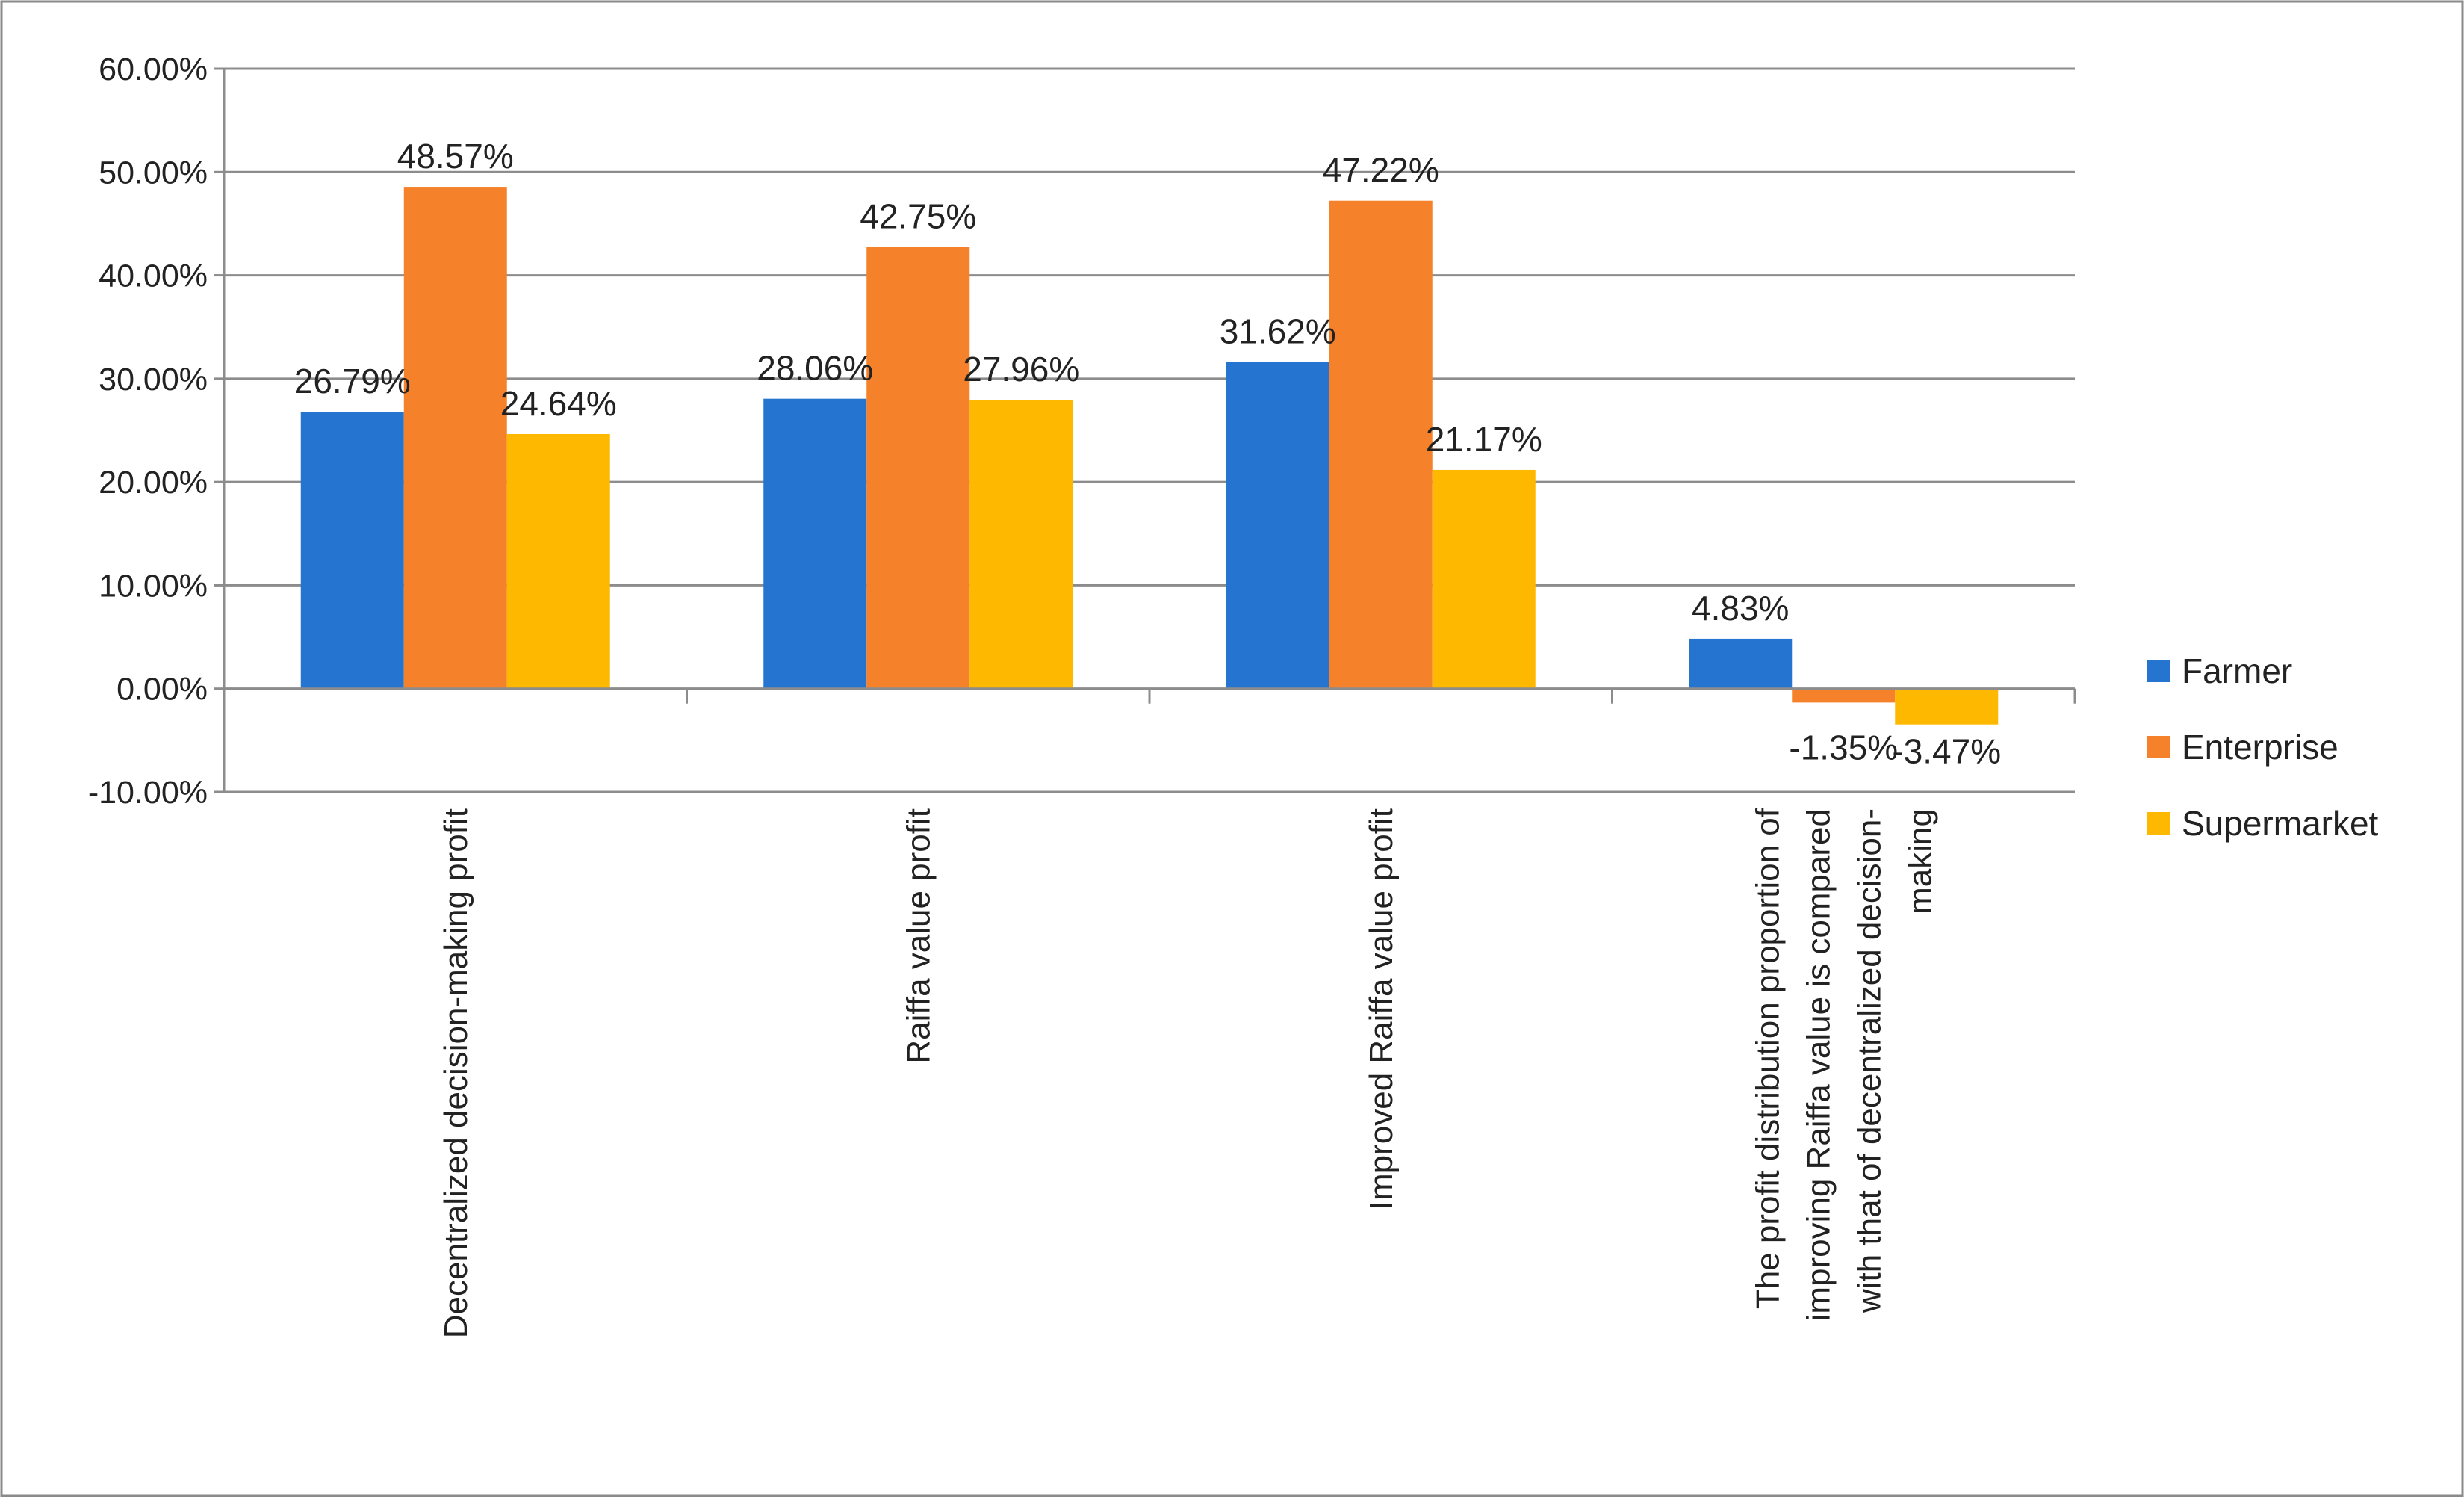 Image resolution: width=2464 pixels, height=1501 pixels. Describe the element at coordinates (1381, 170) in the screenshot. I see `data-label: 47.22%` at that location.